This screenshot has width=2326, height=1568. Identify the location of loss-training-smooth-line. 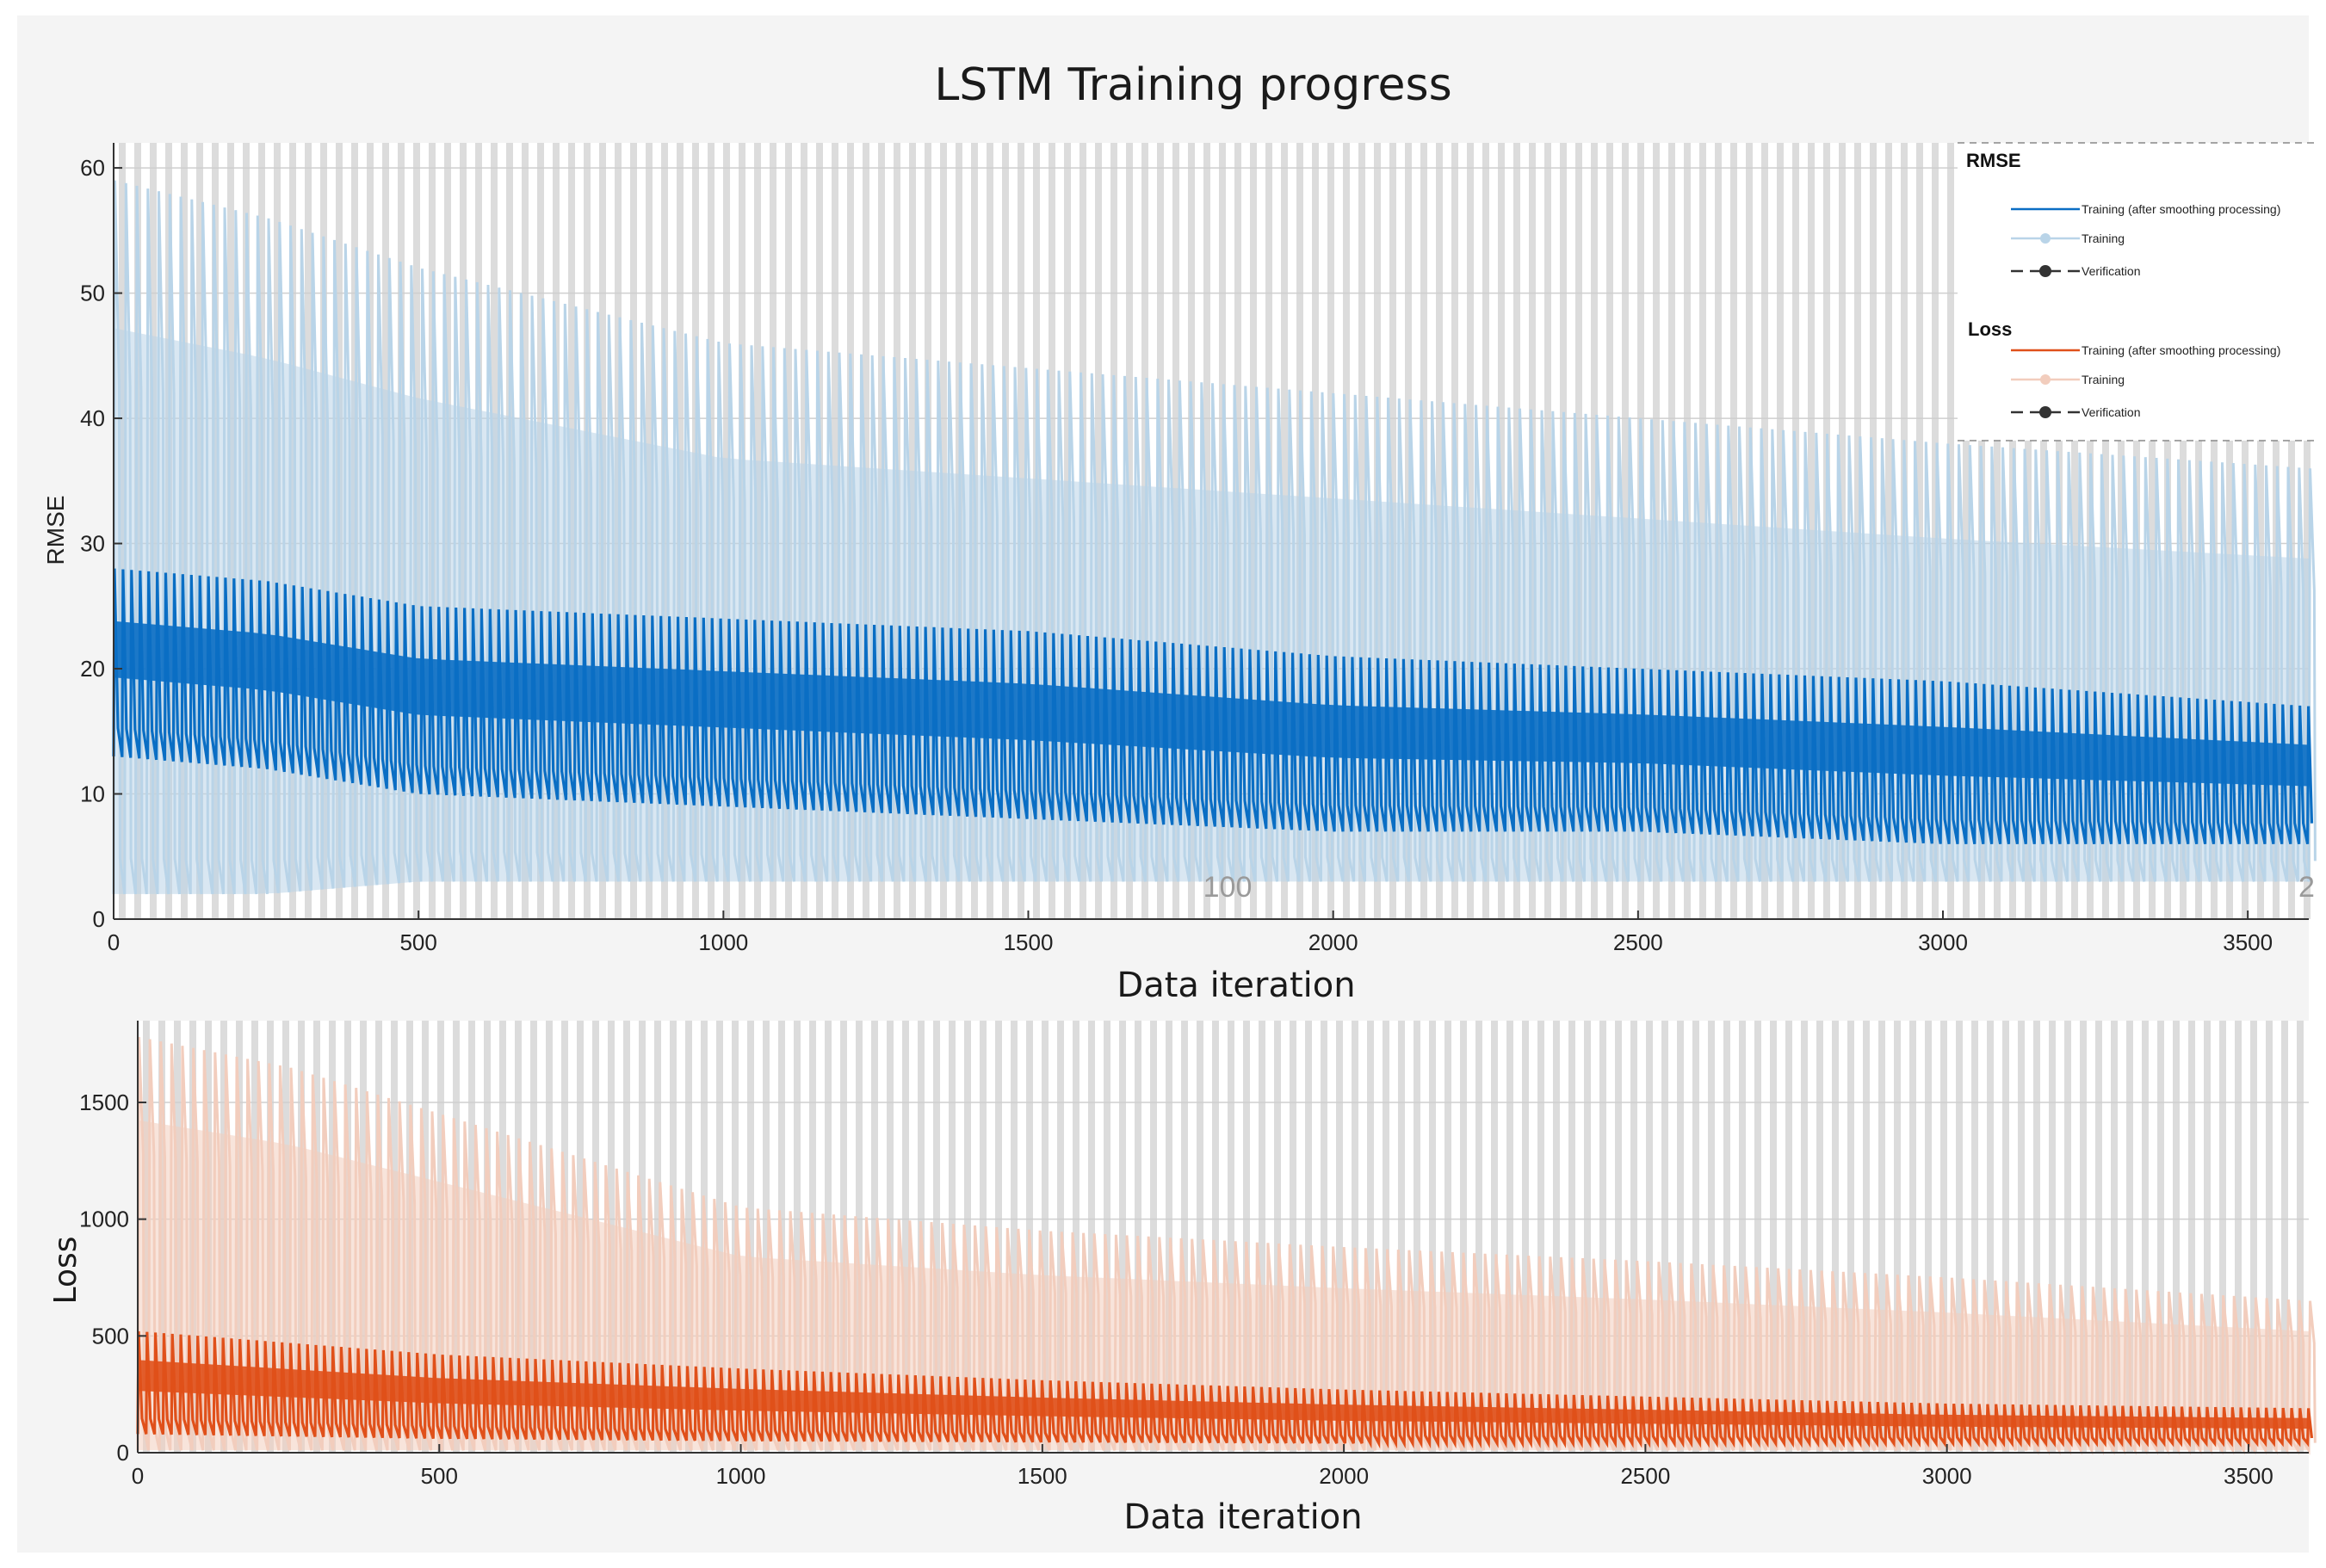
(1225, 1390).